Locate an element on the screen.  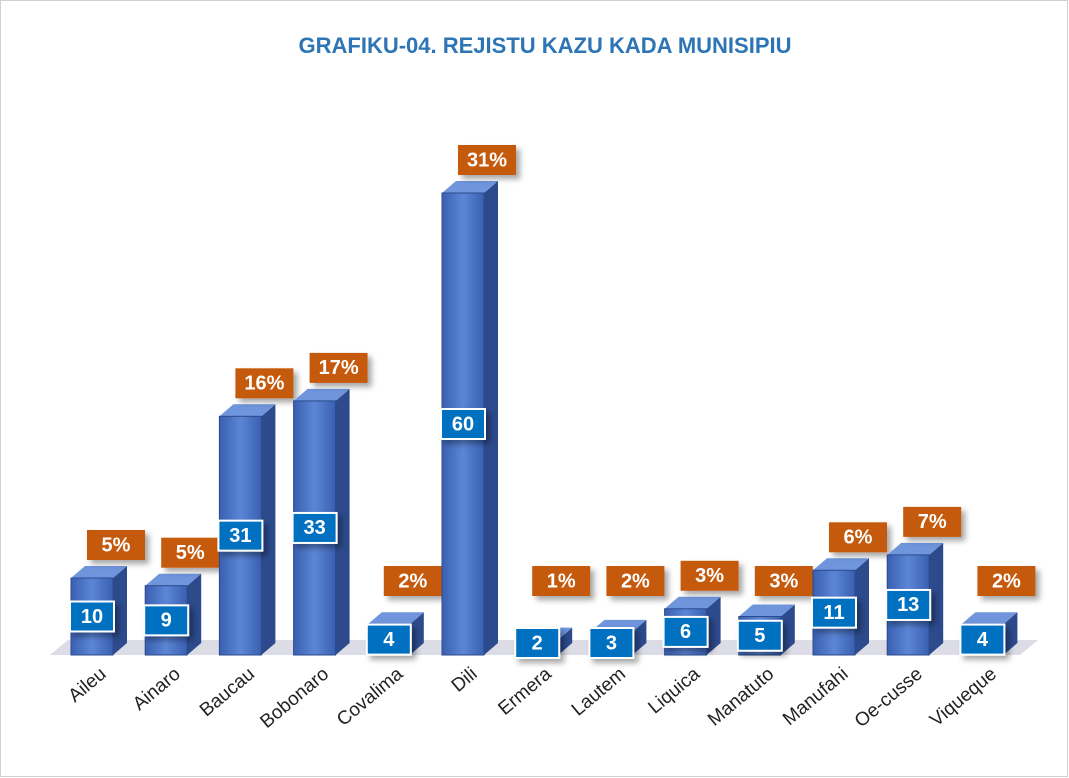
share-label: 1% is located at coordinates (561, 581).